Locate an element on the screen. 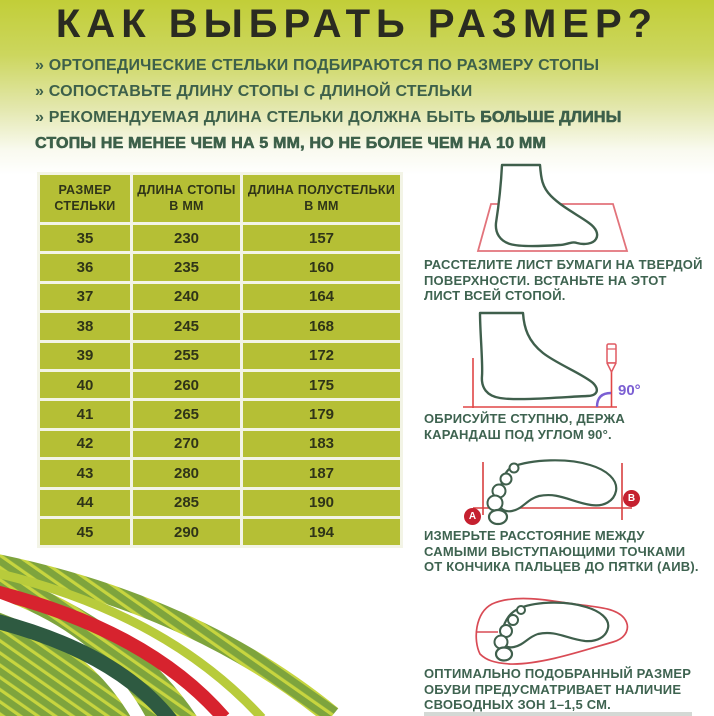 The image size is (714, 716). footprint-measure-illustration: А В is located at coordinates (555, 492).